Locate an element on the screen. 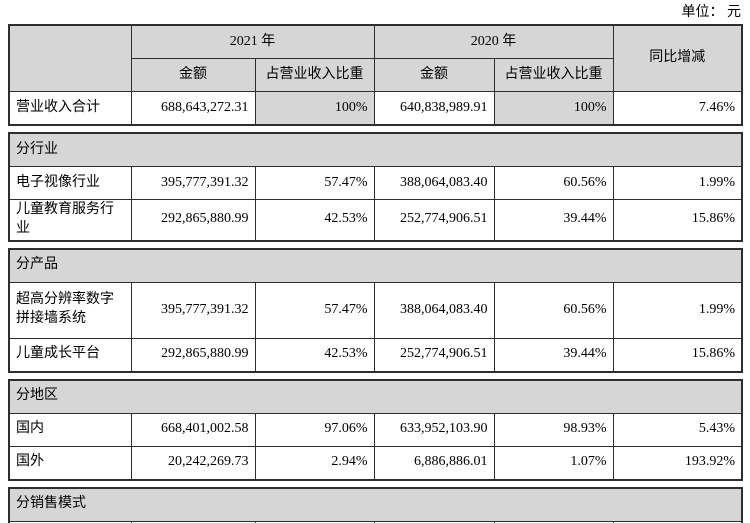 The height and width of the screenshot is (523, 750). row-label: 国外 is located at coordinates (70, 463).